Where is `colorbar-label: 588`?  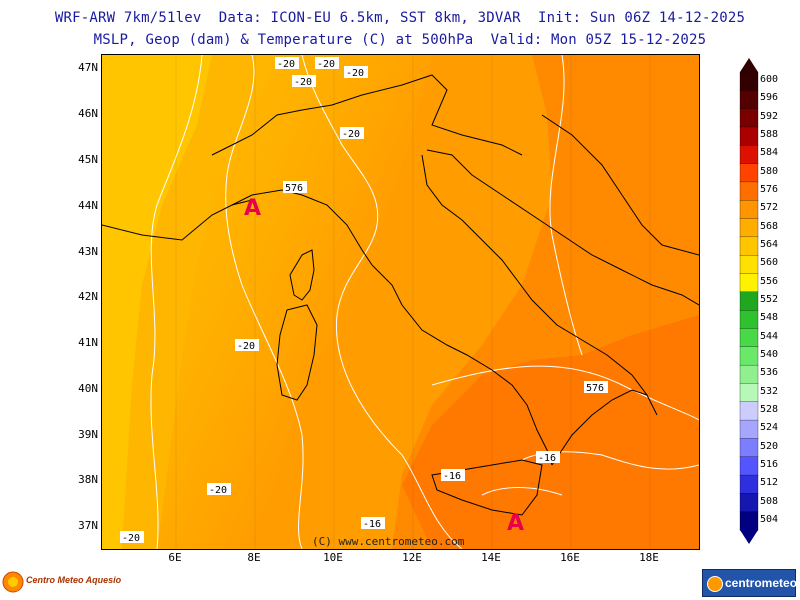
colorbar-label: 588 is located at coordinates (769, 135).